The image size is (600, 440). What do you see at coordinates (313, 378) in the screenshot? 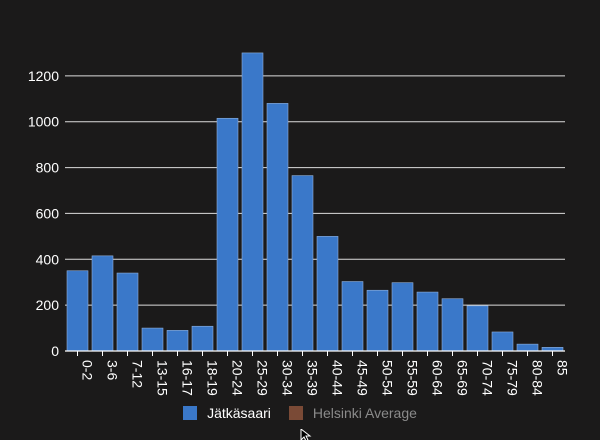
I see `x-tick-label: 35-39` at bounding box center [313, 378].